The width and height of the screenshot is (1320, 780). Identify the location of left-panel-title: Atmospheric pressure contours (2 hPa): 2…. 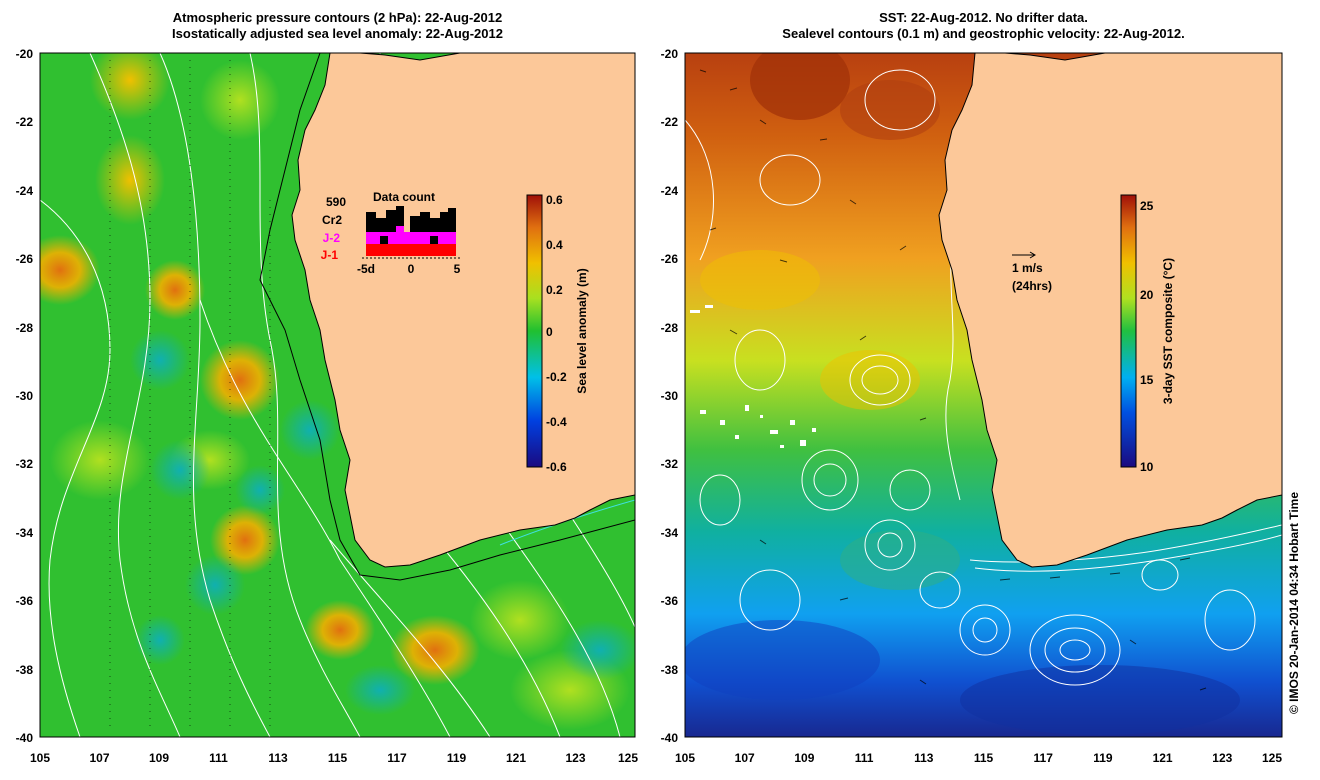
(337, 26).